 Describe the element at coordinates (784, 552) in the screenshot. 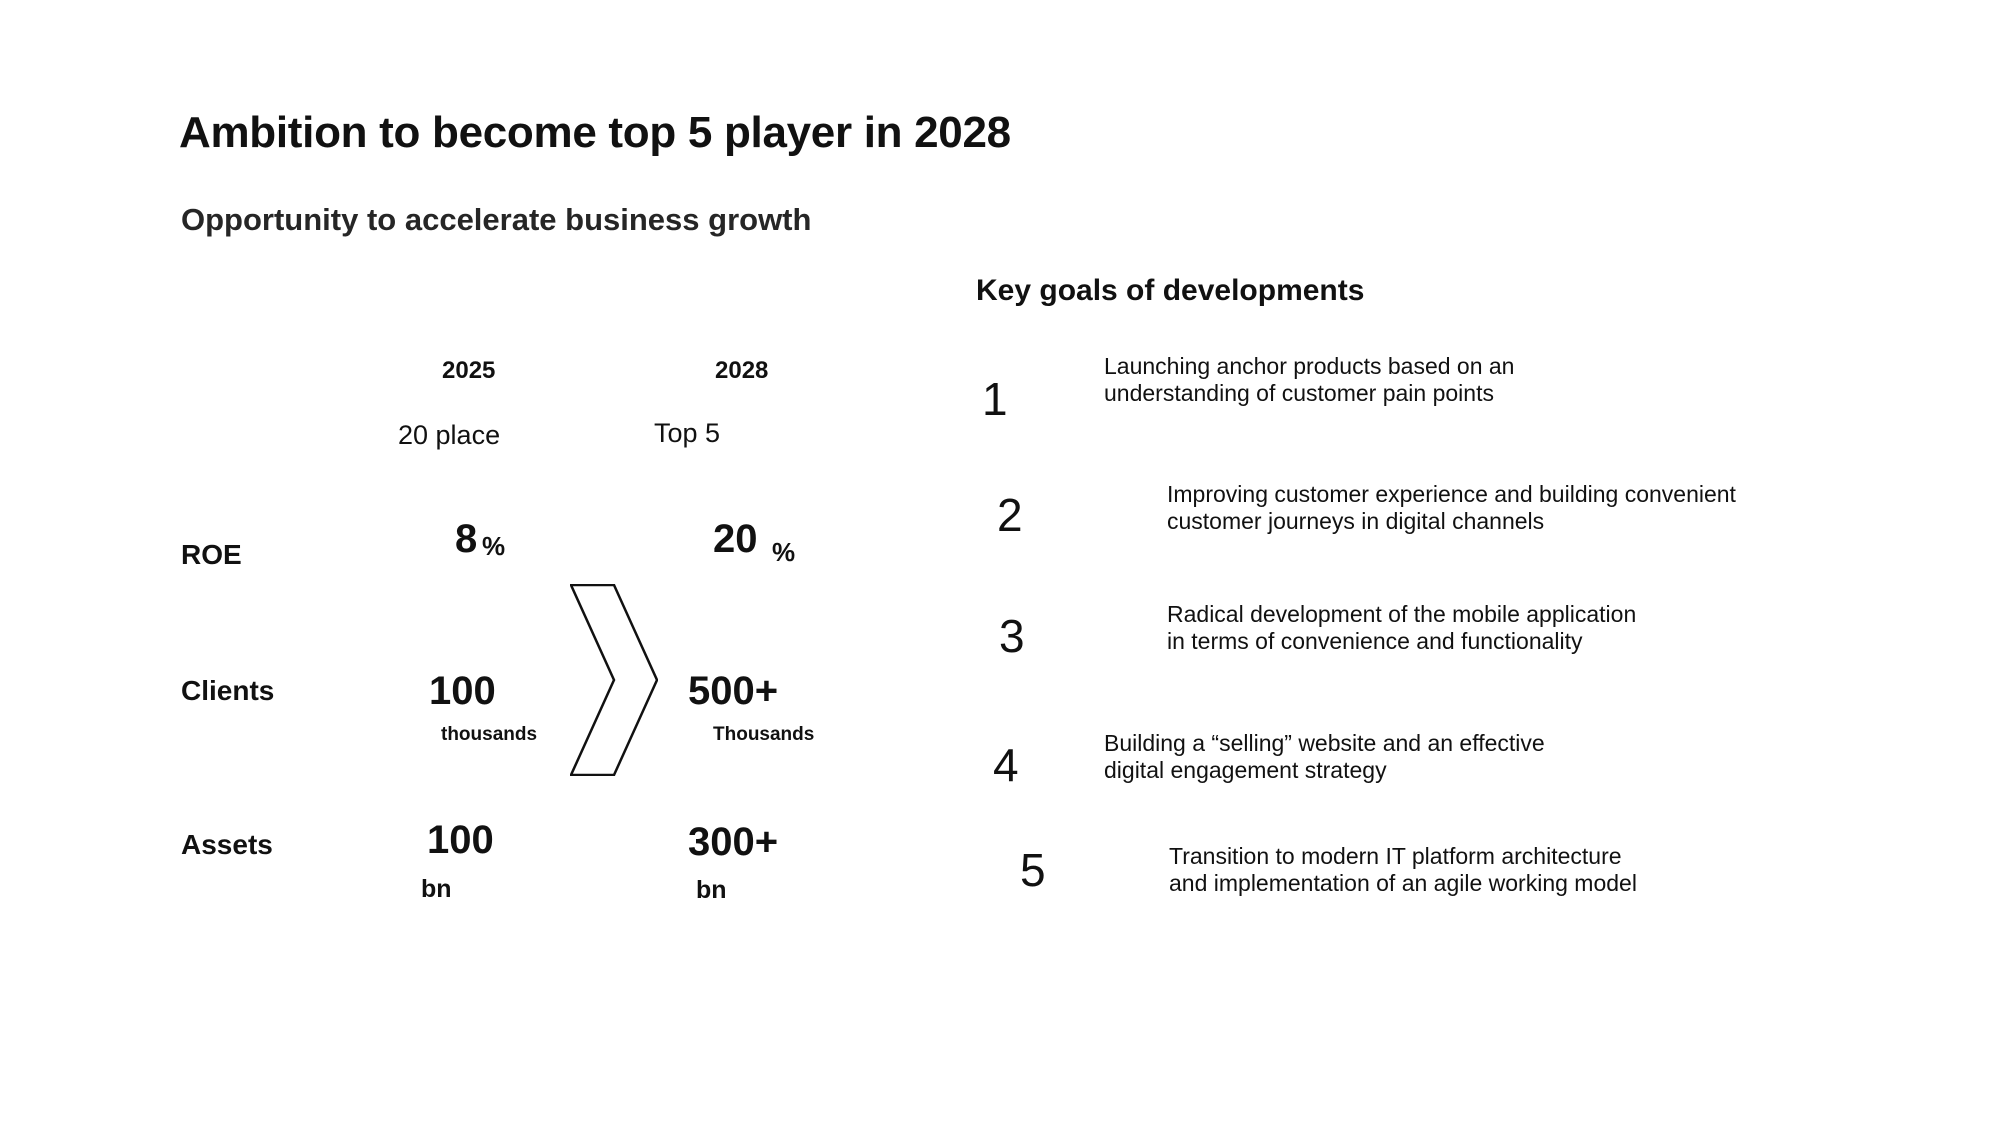

I see `roe-to-unit: %` at that location.